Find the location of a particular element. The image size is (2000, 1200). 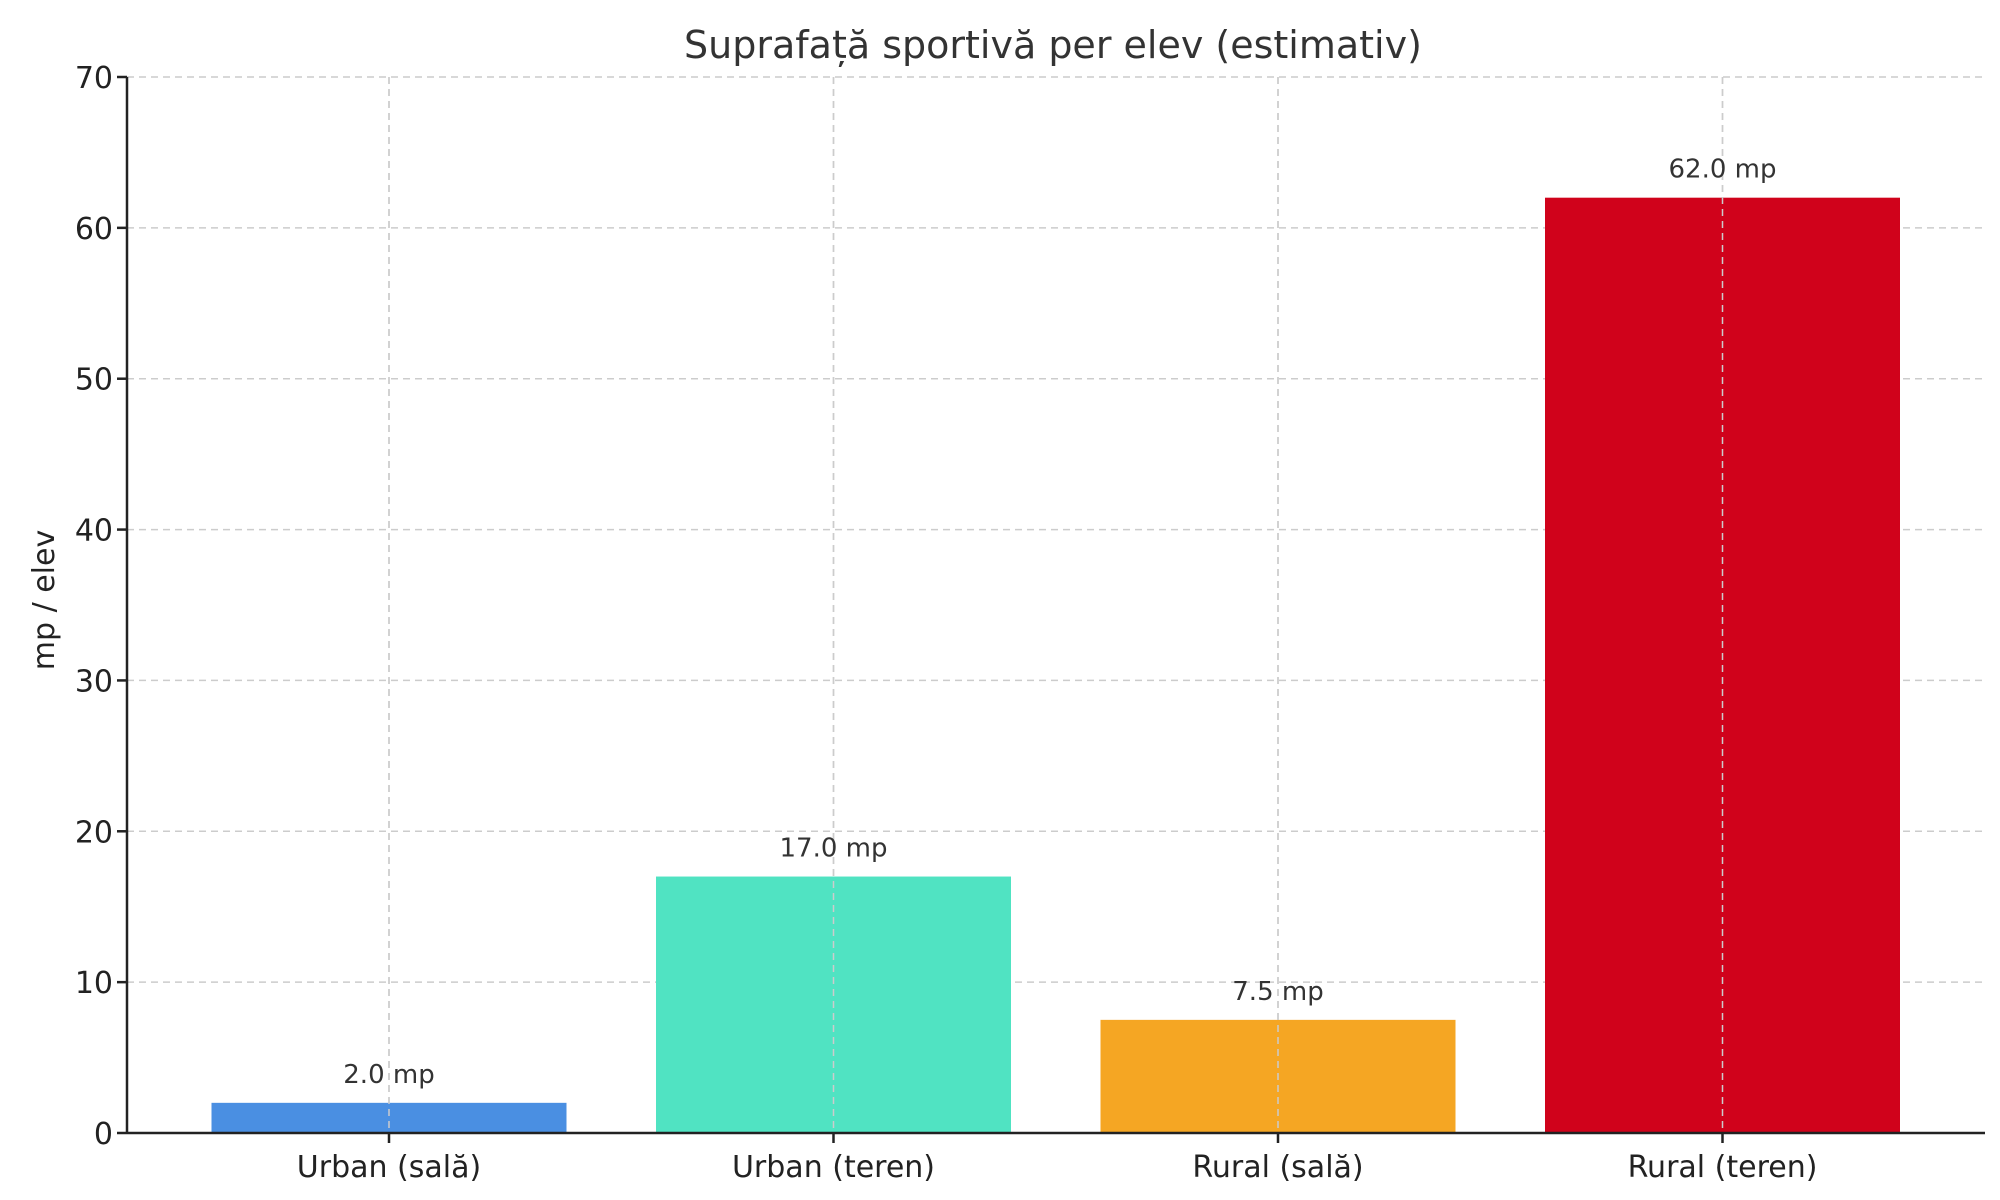

bar is located at coordinates (389, 1117).